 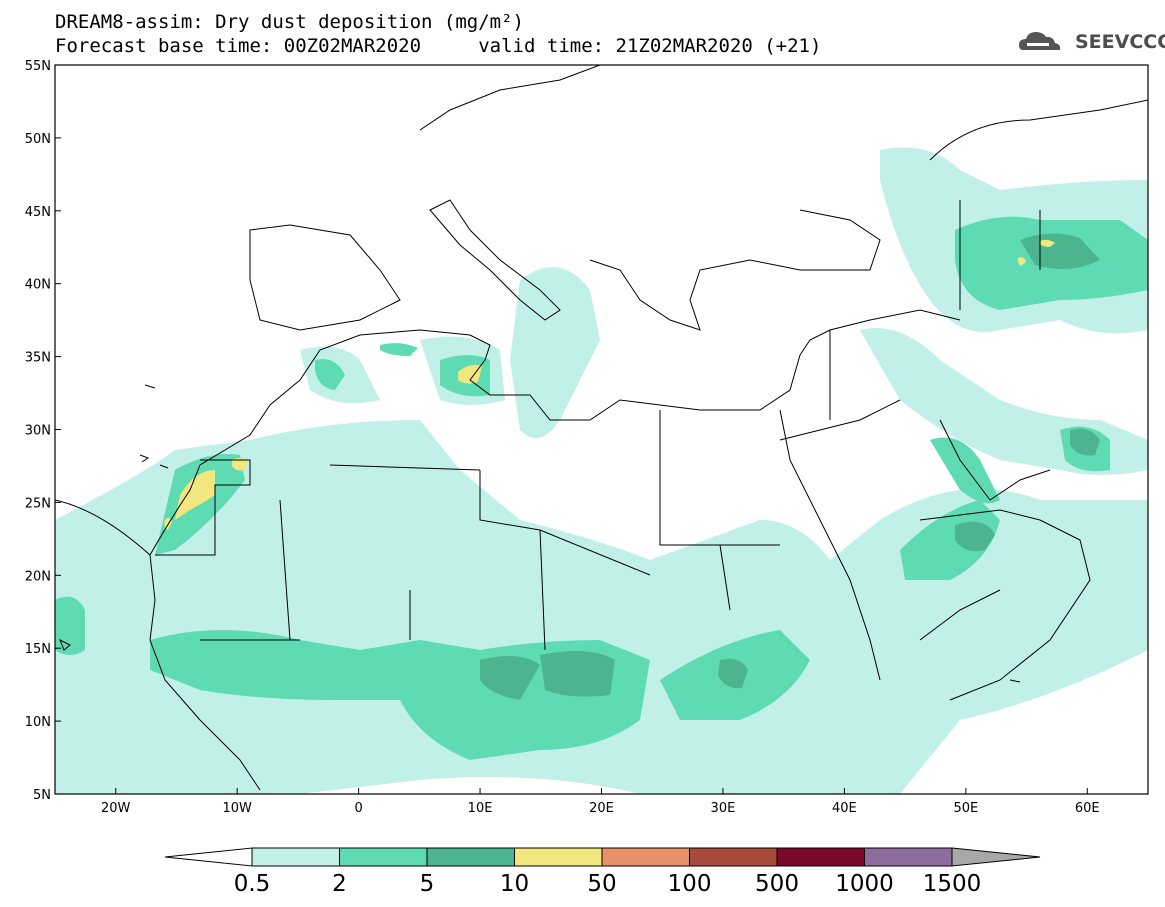 I want to click on colorbar-high-arrow, so click(x=996, y=857).